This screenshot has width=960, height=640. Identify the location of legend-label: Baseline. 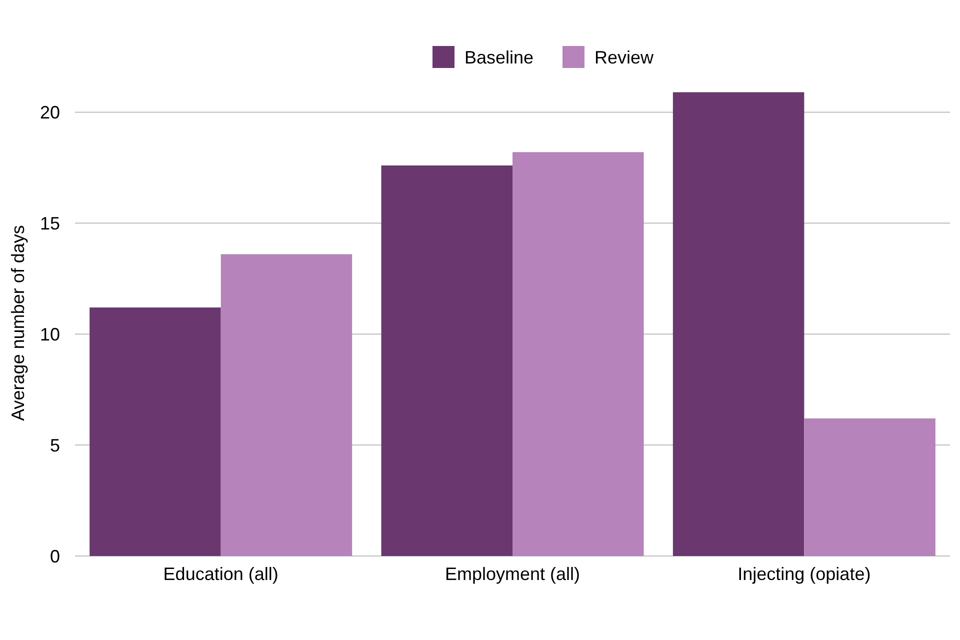
(499, 57).